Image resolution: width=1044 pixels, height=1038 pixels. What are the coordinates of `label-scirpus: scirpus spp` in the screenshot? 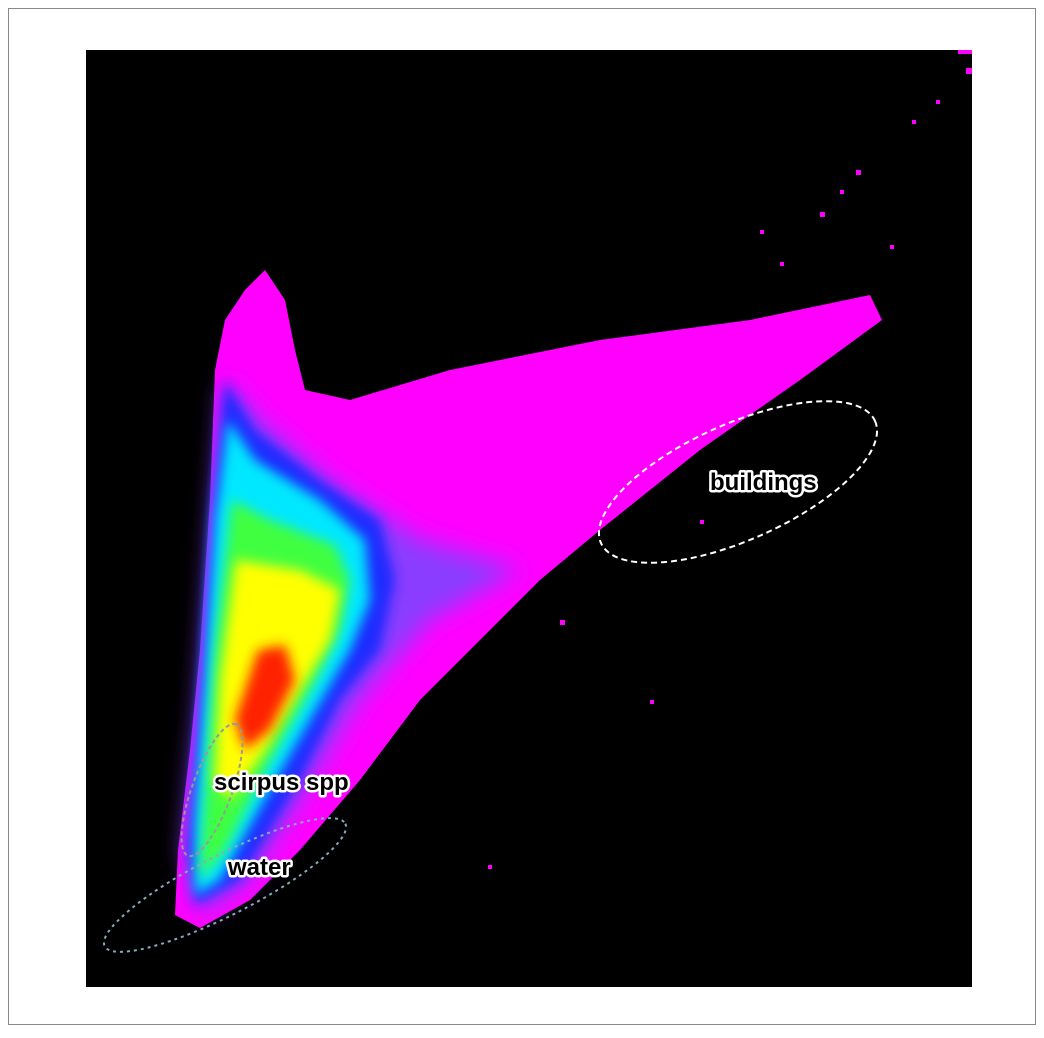 It's located at (281, 782).